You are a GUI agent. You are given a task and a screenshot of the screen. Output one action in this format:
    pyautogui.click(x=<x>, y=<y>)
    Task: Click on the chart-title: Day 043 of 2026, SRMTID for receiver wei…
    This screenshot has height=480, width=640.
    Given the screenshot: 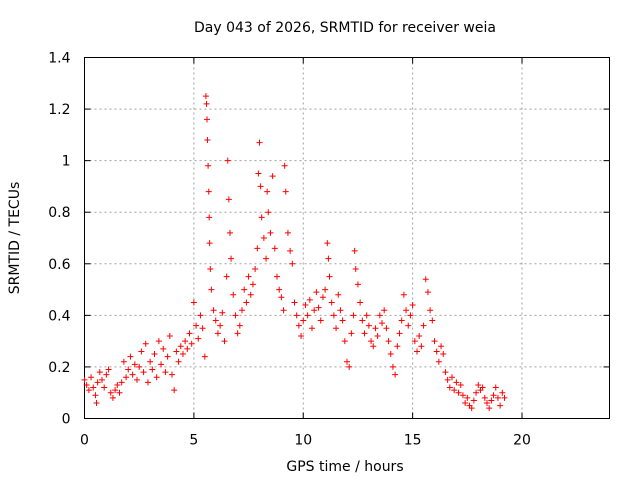 What is the action you would take?
    pyautogui.click(x=345, y=28)
    